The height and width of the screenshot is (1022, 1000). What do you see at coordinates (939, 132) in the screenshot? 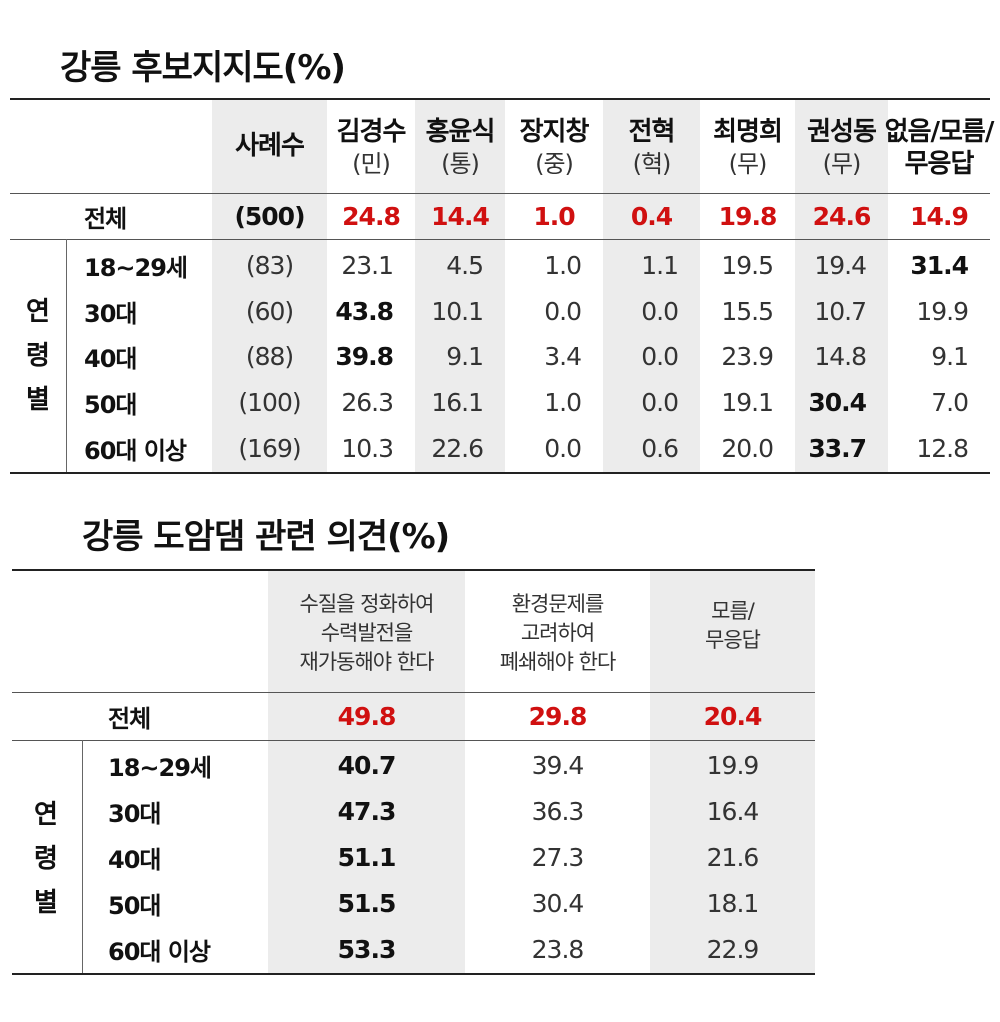
I see `candidate-name: 없음/모름/` at bounding box center [939, 132].